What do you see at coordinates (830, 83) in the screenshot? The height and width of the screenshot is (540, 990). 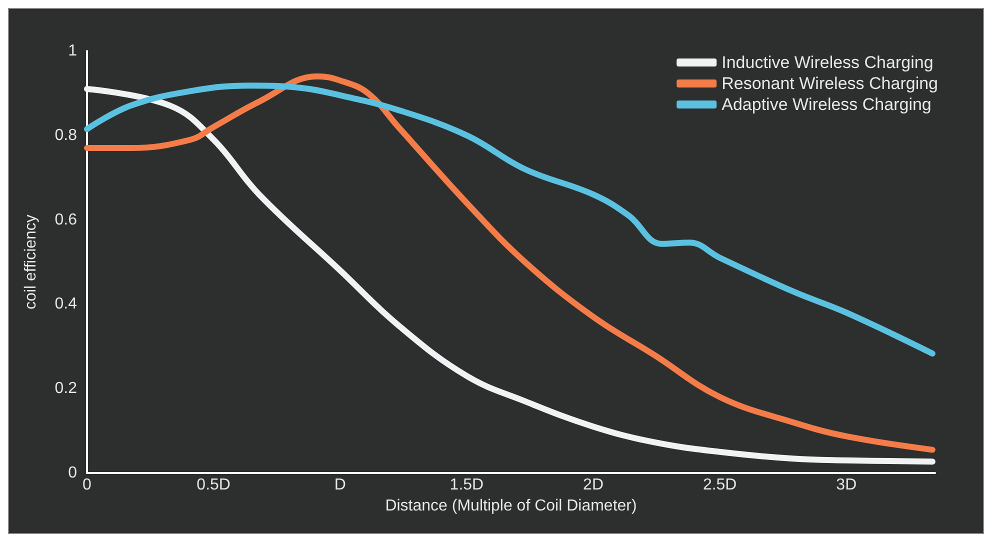 I see `legend-label: Resonant Wireless Charging` at bounding box center [830, 83].